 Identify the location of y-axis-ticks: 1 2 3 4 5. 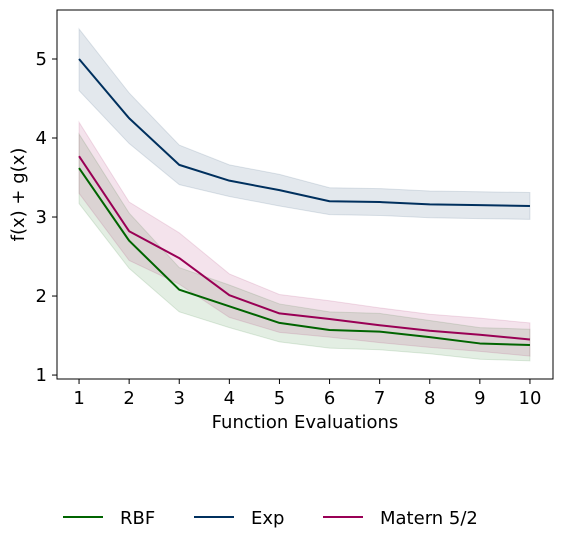
(46, 217).